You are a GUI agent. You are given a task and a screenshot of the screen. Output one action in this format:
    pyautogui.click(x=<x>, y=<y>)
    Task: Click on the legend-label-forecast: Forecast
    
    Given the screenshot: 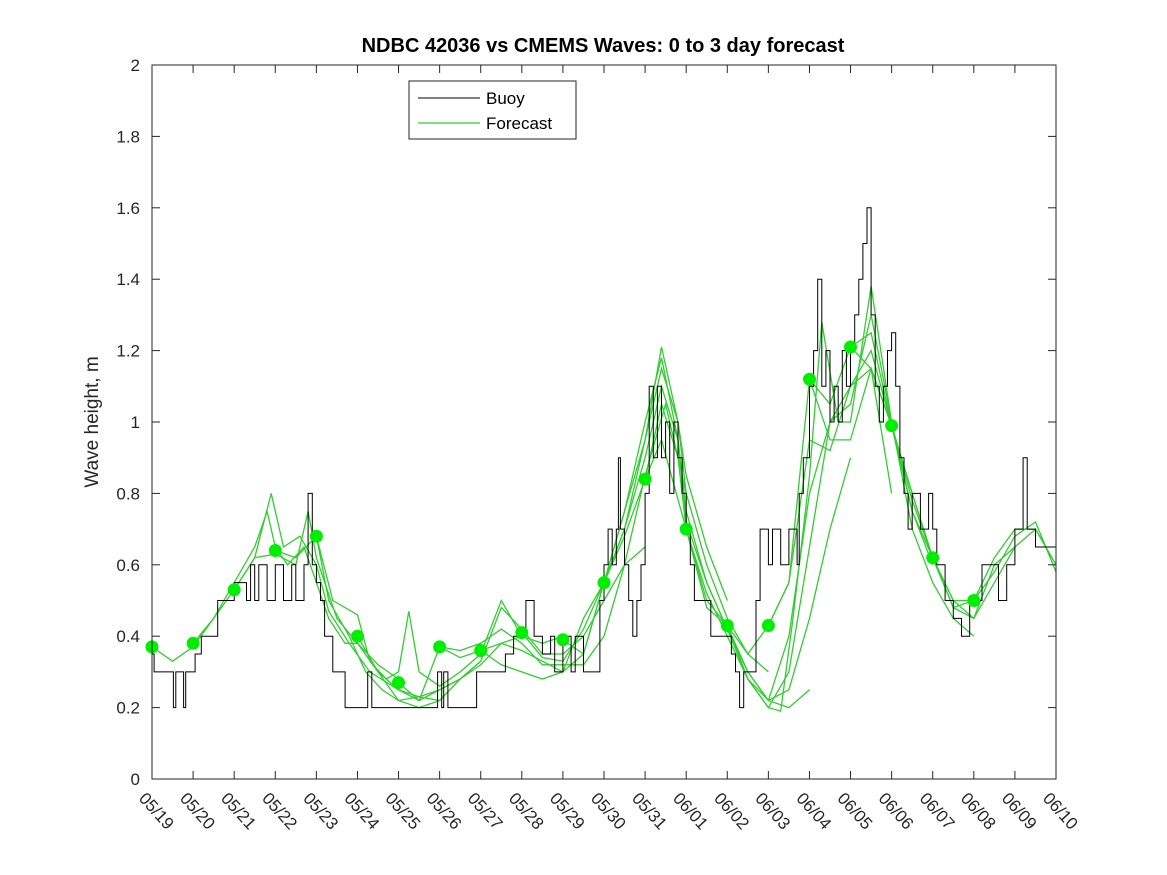 What is the action you would take?
    pyautogui.click(x=519, y=123)
    